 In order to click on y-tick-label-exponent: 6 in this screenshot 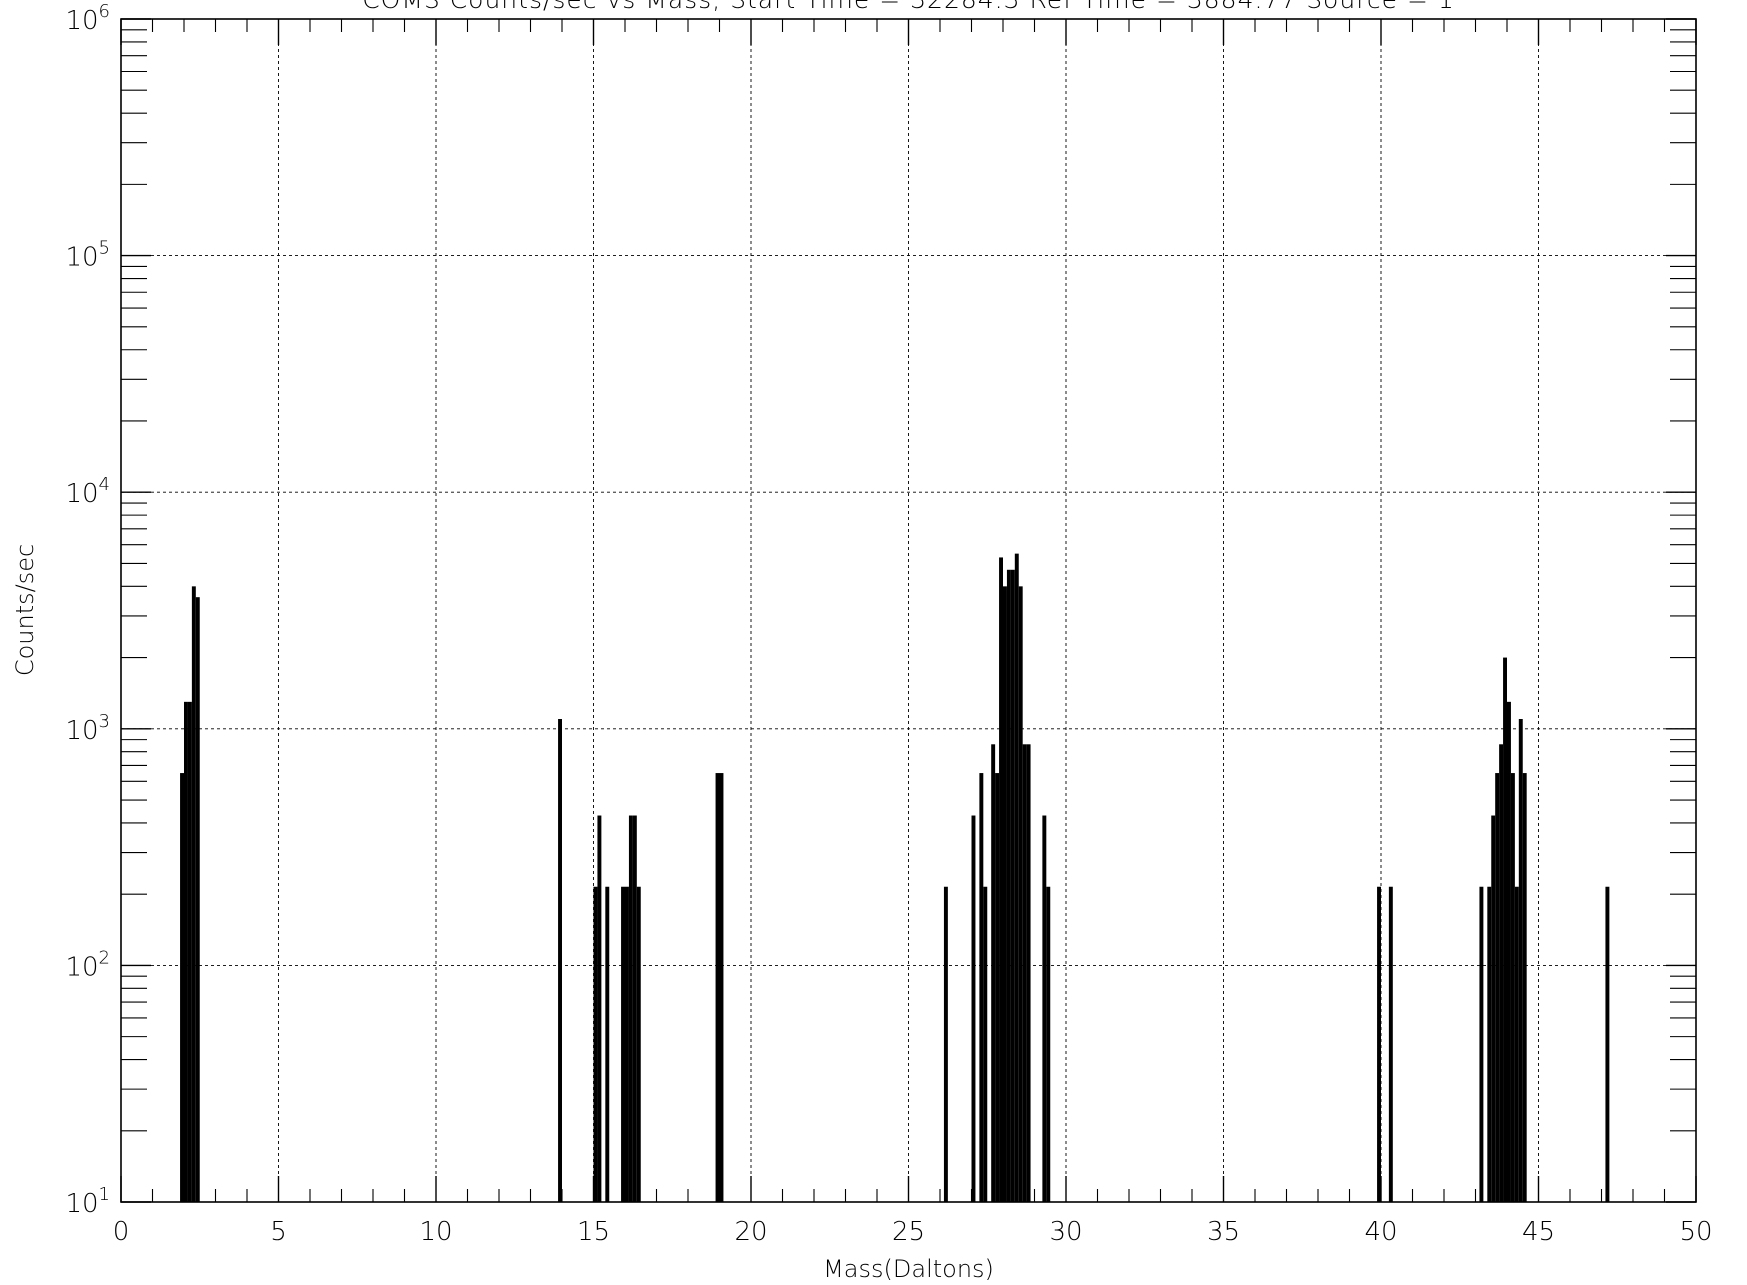, I will do `click(104, 11)`.